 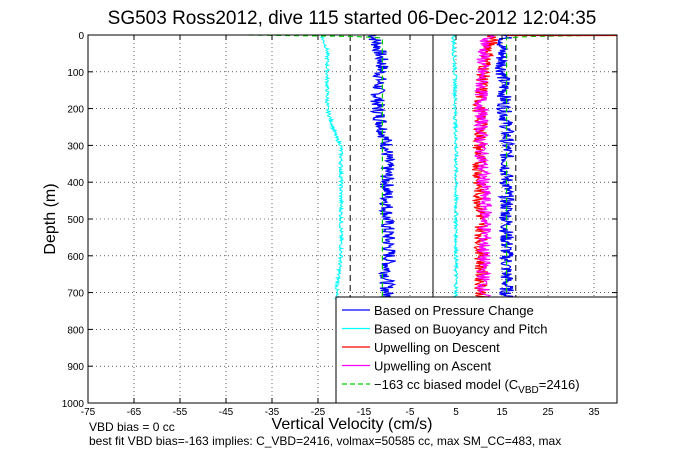 I want to click on legend-label: Based on Pressure Change, so click(x=454, y=310).